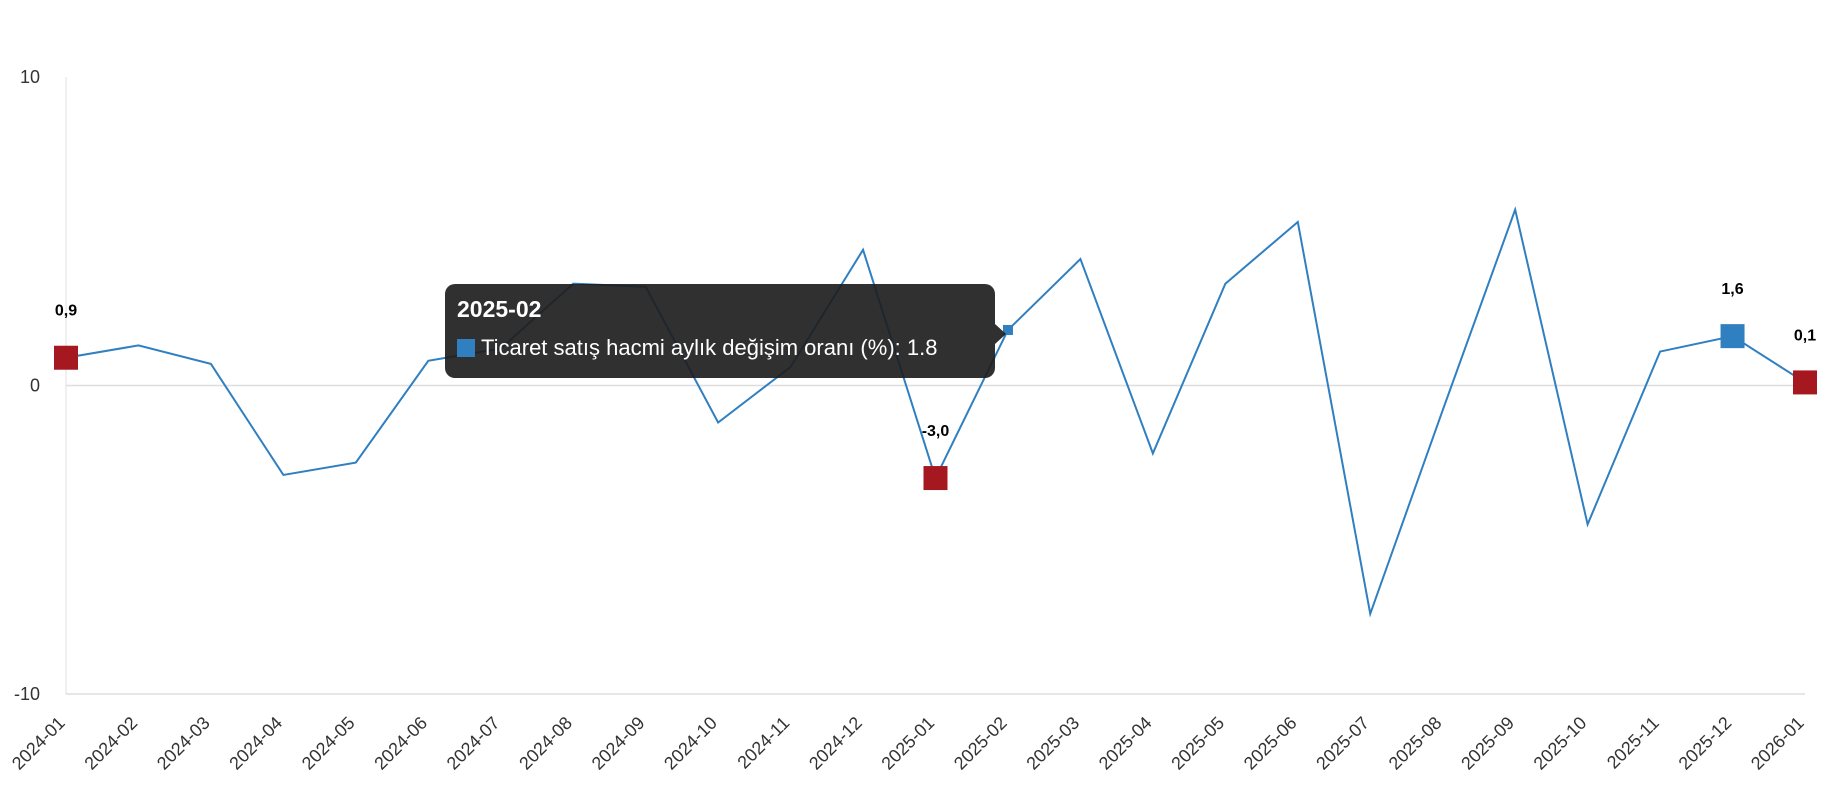 The height and width of the screenshot is (800, 1830). Describe the element at coordinates (183, 743) in the screenshot. I see `x-tick-label: 2024-03` at that location.